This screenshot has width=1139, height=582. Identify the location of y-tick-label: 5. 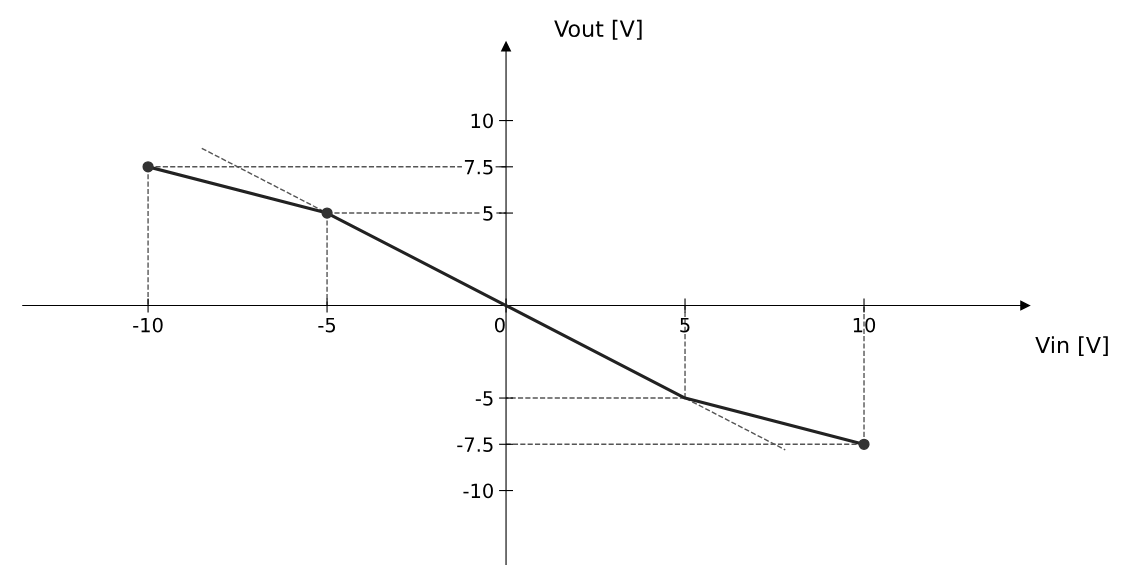
(488, 213).